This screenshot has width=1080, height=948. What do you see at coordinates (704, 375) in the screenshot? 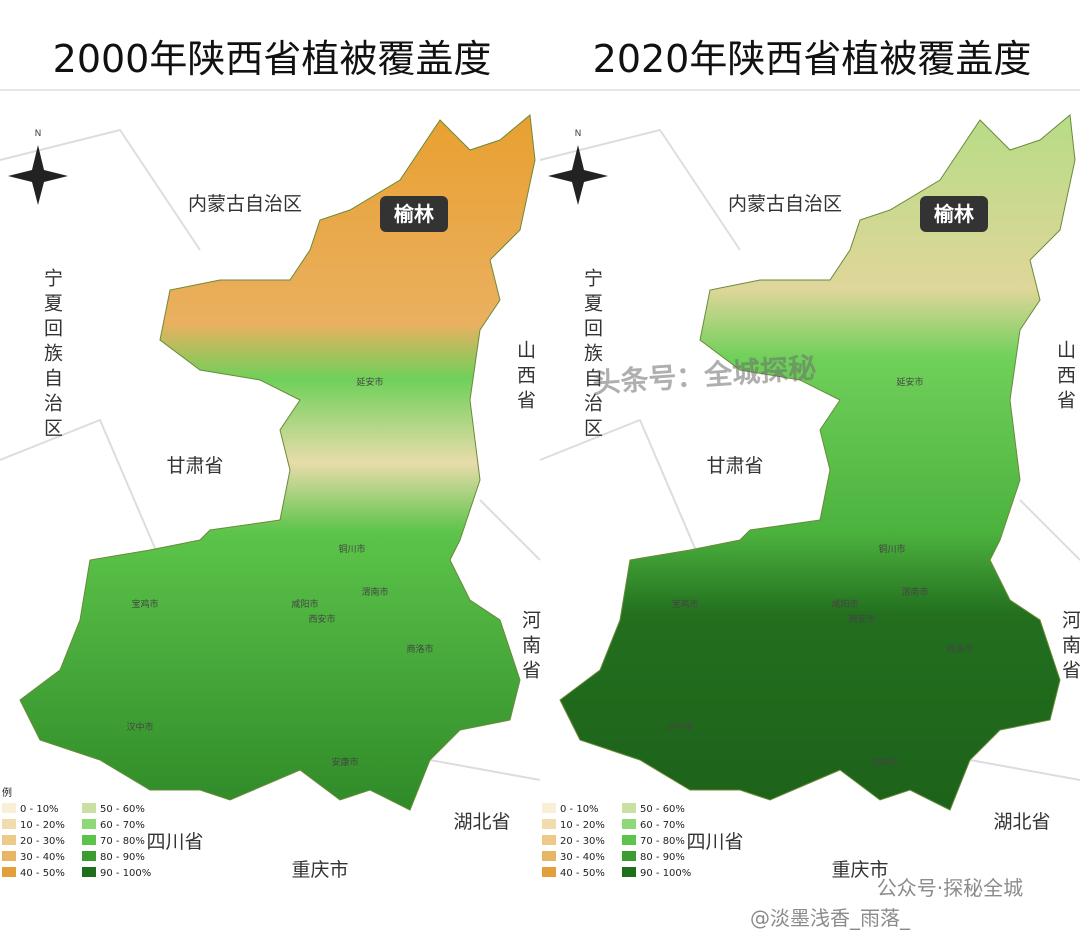
I see `watermark: 头条号：全城探秘` at bounding box center [704, 375].